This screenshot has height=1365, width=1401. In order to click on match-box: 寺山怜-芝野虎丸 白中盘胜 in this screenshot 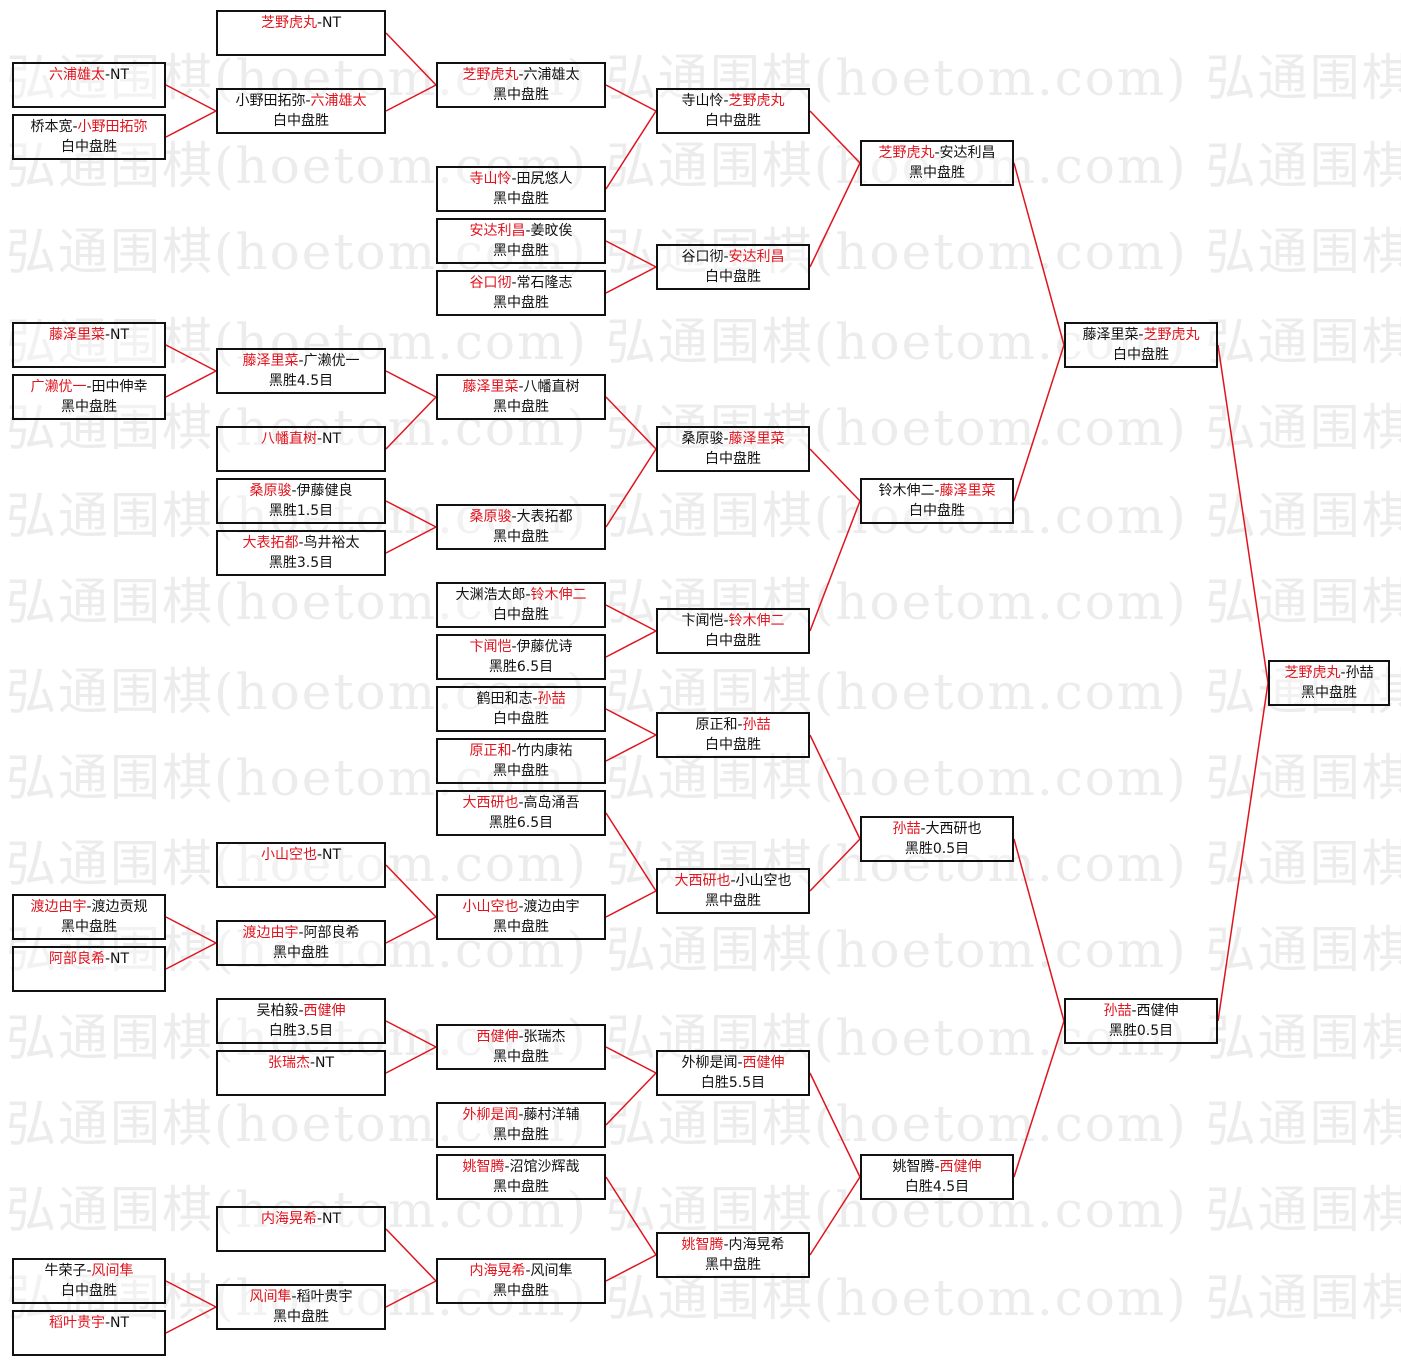, I will do `click(733, 111)`.